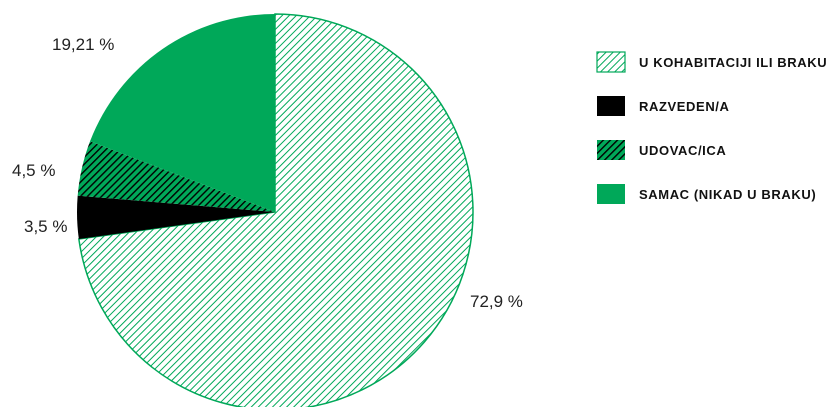 Image resolution: width=835 pixels, height=407 pixels. What do you see at coordinates (33, 170) in the screenshot?
I see `slice-value-label: 4,5 %` at bounding box center [33, 170].